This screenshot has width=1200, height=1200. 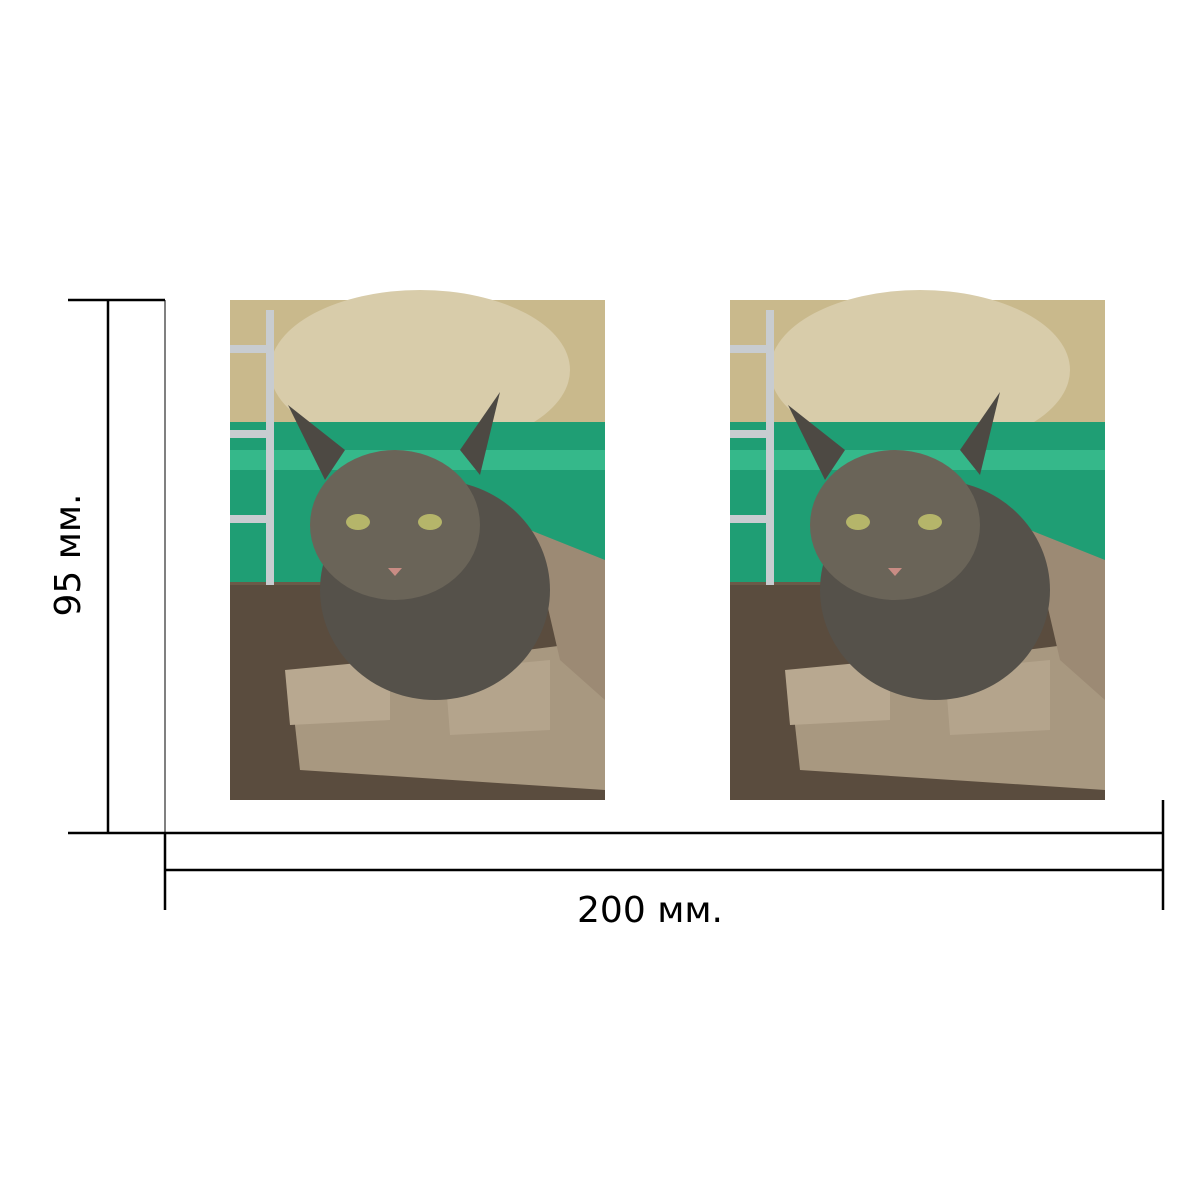 What do you see at coordinates (68, 554) in the screenshot?
I see `height-label: 95 мм.` at bounding box center [68, 554].